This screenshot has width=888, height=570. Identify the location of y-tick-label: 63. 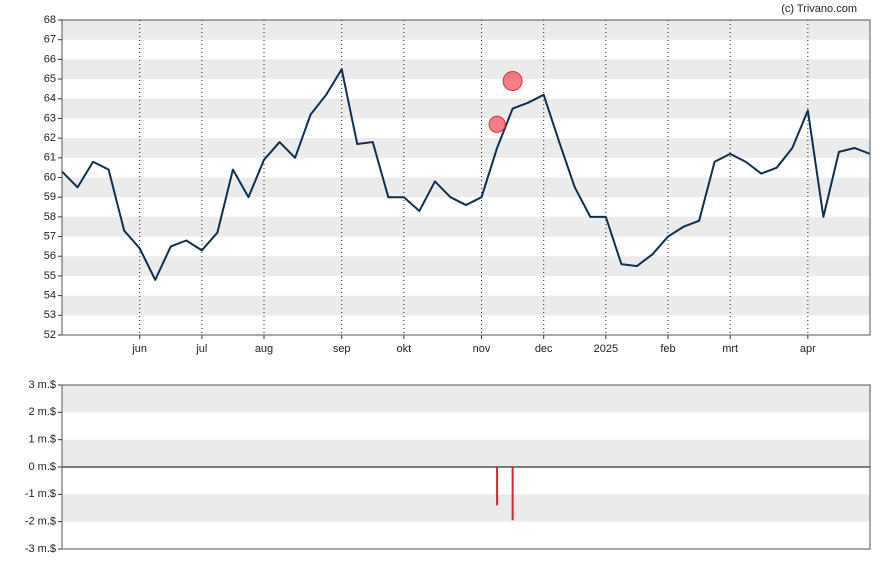
(50, 118).